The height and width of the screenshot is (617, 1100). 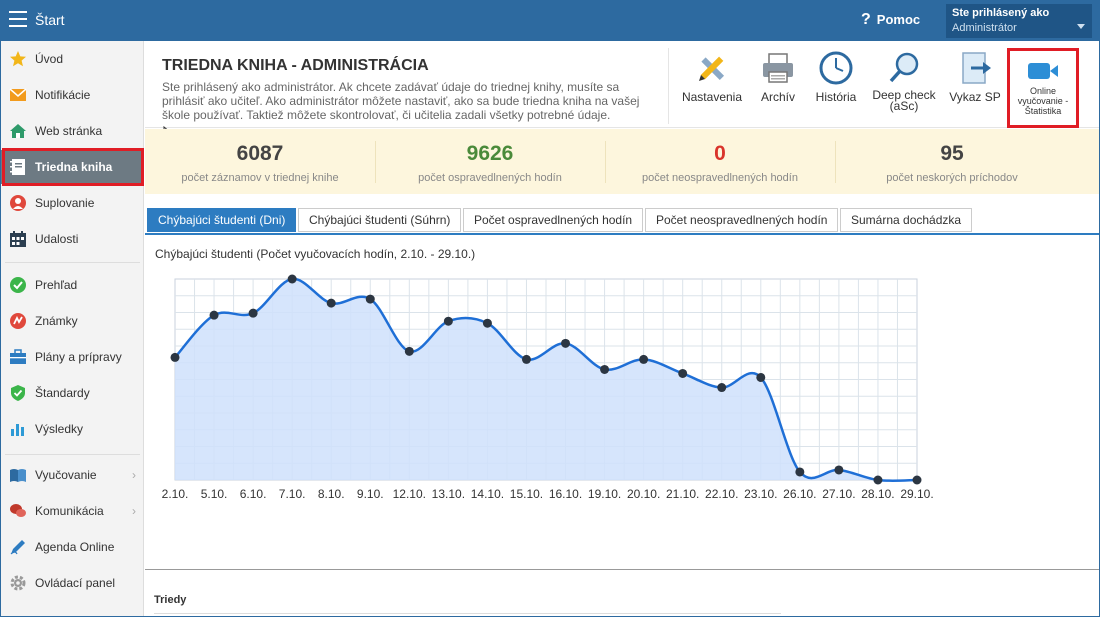 I want to click on tab-neospravedlnene: Počet neospravedlnených hodín, so click(x=742, y=220).